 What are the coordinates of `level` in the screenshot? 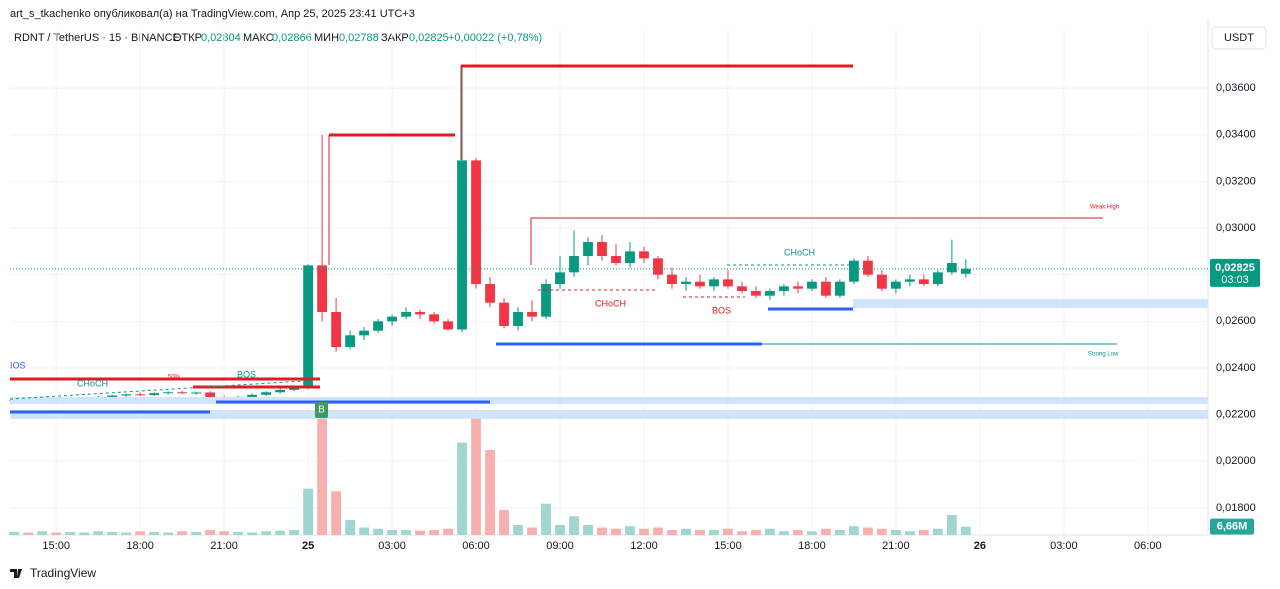 It's located at (165, 389).